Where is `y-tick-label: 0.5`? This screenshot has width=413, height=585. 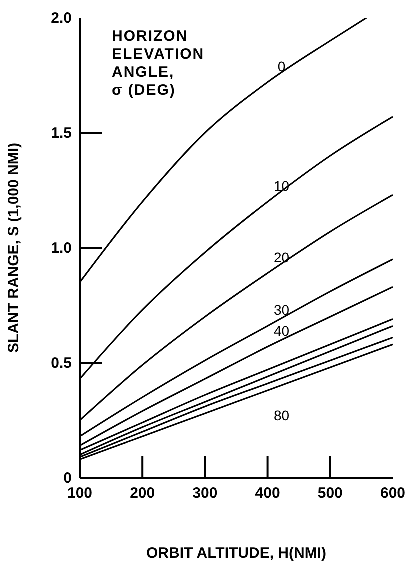 y-tick-label: 0.5 is located at coordinates (61, 363).